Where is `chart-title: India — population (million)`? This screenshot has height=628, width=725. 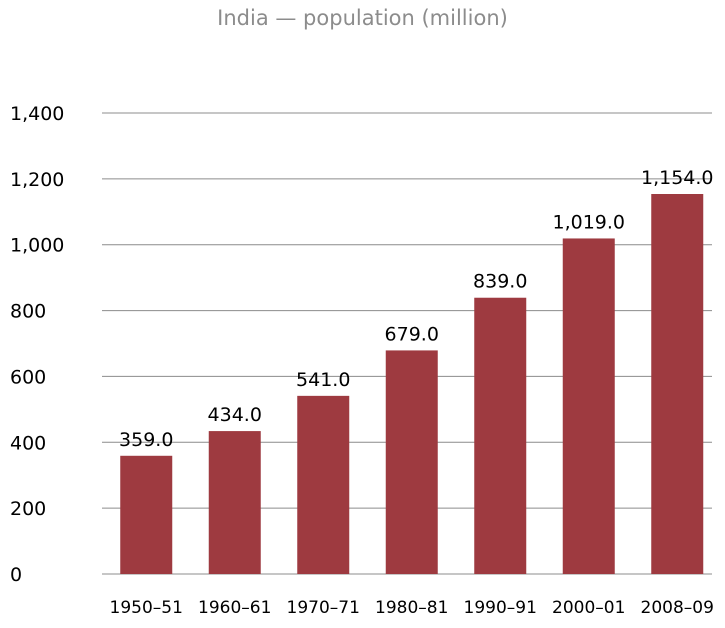 chart-title: India — population (million) is located at coordinates (362, 18).